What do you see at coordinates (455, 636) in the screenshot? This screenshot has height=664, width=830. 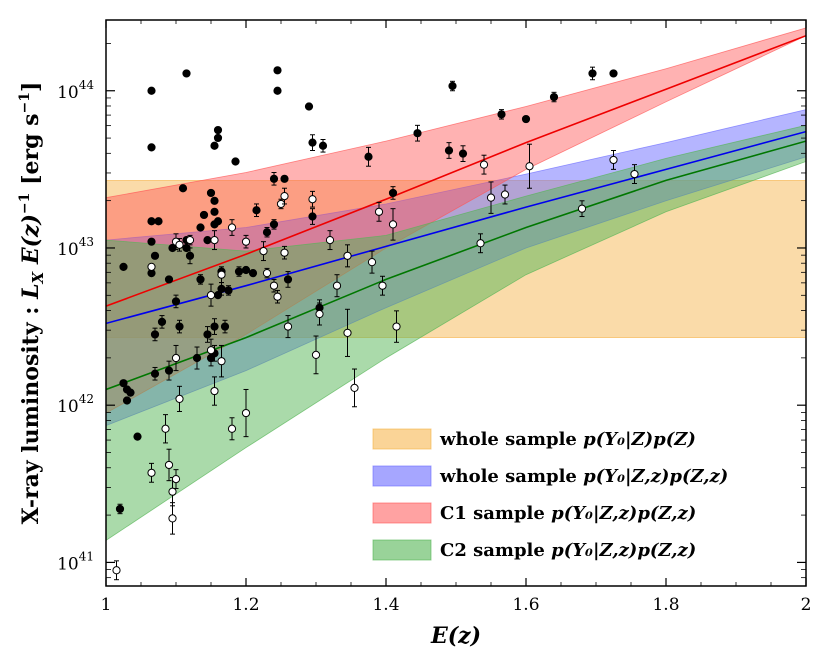 I see `x-axis-label: E(z)` at bounding box center [455, 636].